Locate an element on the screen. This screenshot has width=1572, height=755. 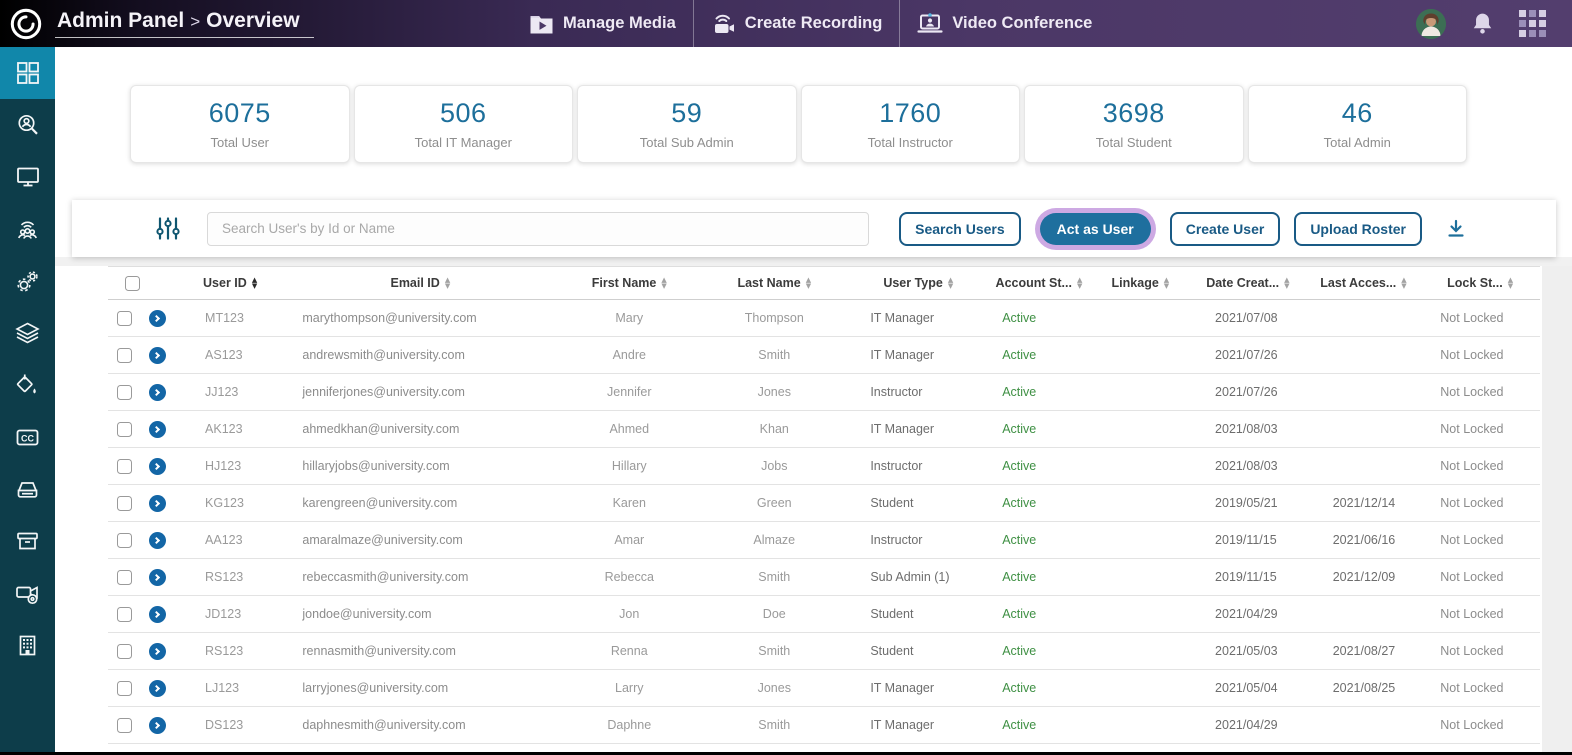
col-lock-status: Lock St... ▲ ▼ is located at coordinates (1480, 283).